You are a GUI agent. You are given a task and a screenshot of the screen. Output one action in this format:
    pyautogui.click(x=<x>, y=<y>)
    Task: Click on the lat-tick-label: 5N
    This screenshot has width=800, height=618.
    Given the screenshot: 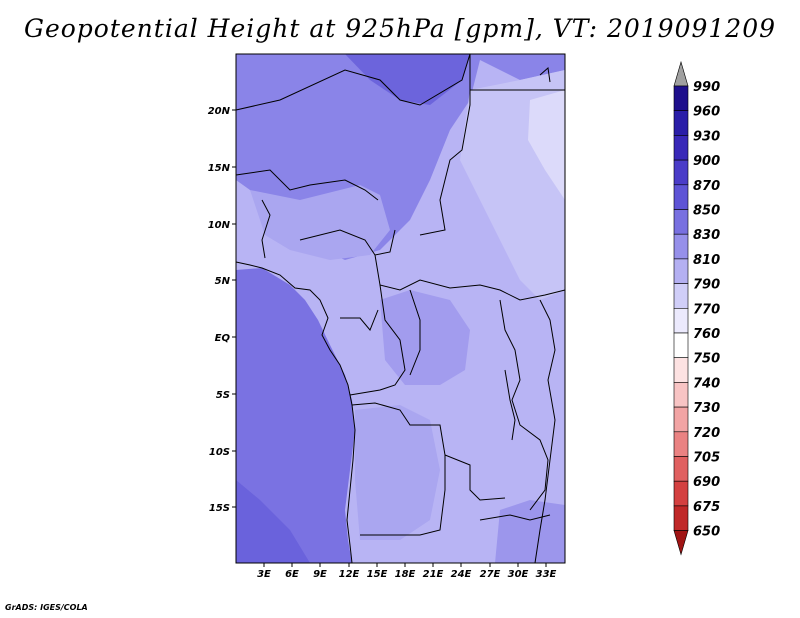 What is the action you would take?
    pyautogui.click(x=223, y=281)
    